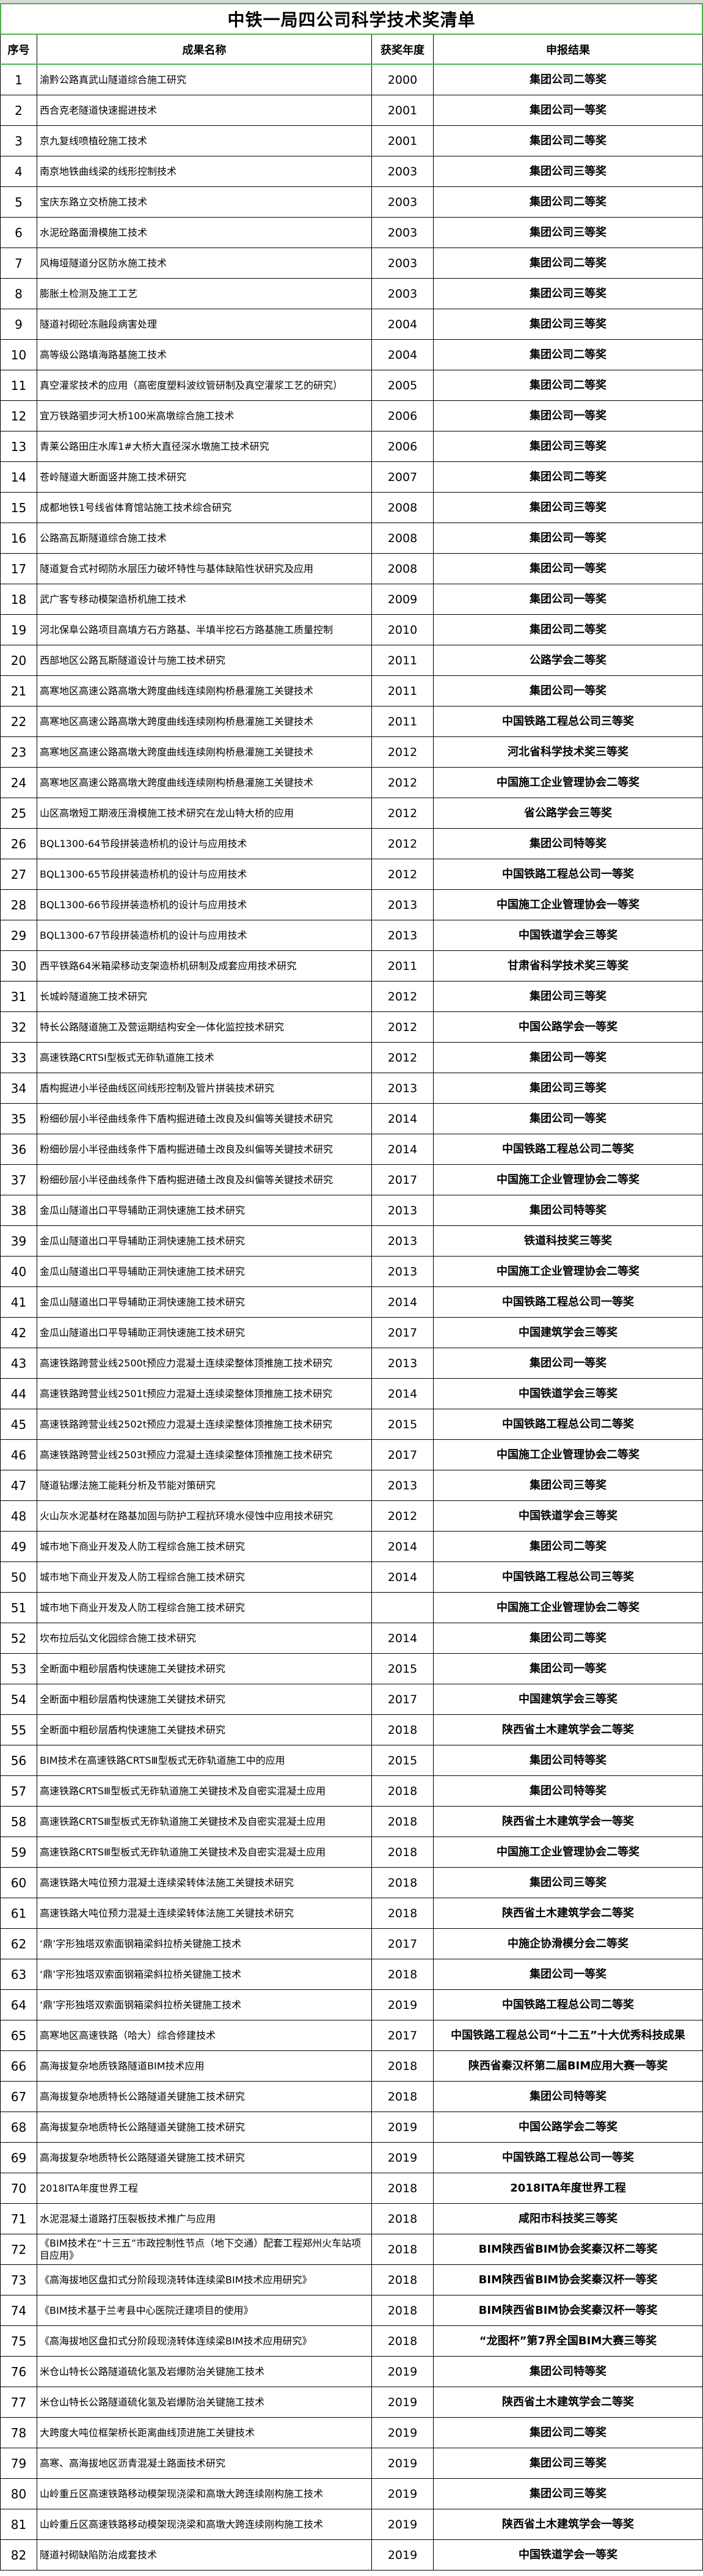  What do you see at coordinates (18, 79) in the screenshot?
I see `row-number: 1` at bounding box center [18, 79].